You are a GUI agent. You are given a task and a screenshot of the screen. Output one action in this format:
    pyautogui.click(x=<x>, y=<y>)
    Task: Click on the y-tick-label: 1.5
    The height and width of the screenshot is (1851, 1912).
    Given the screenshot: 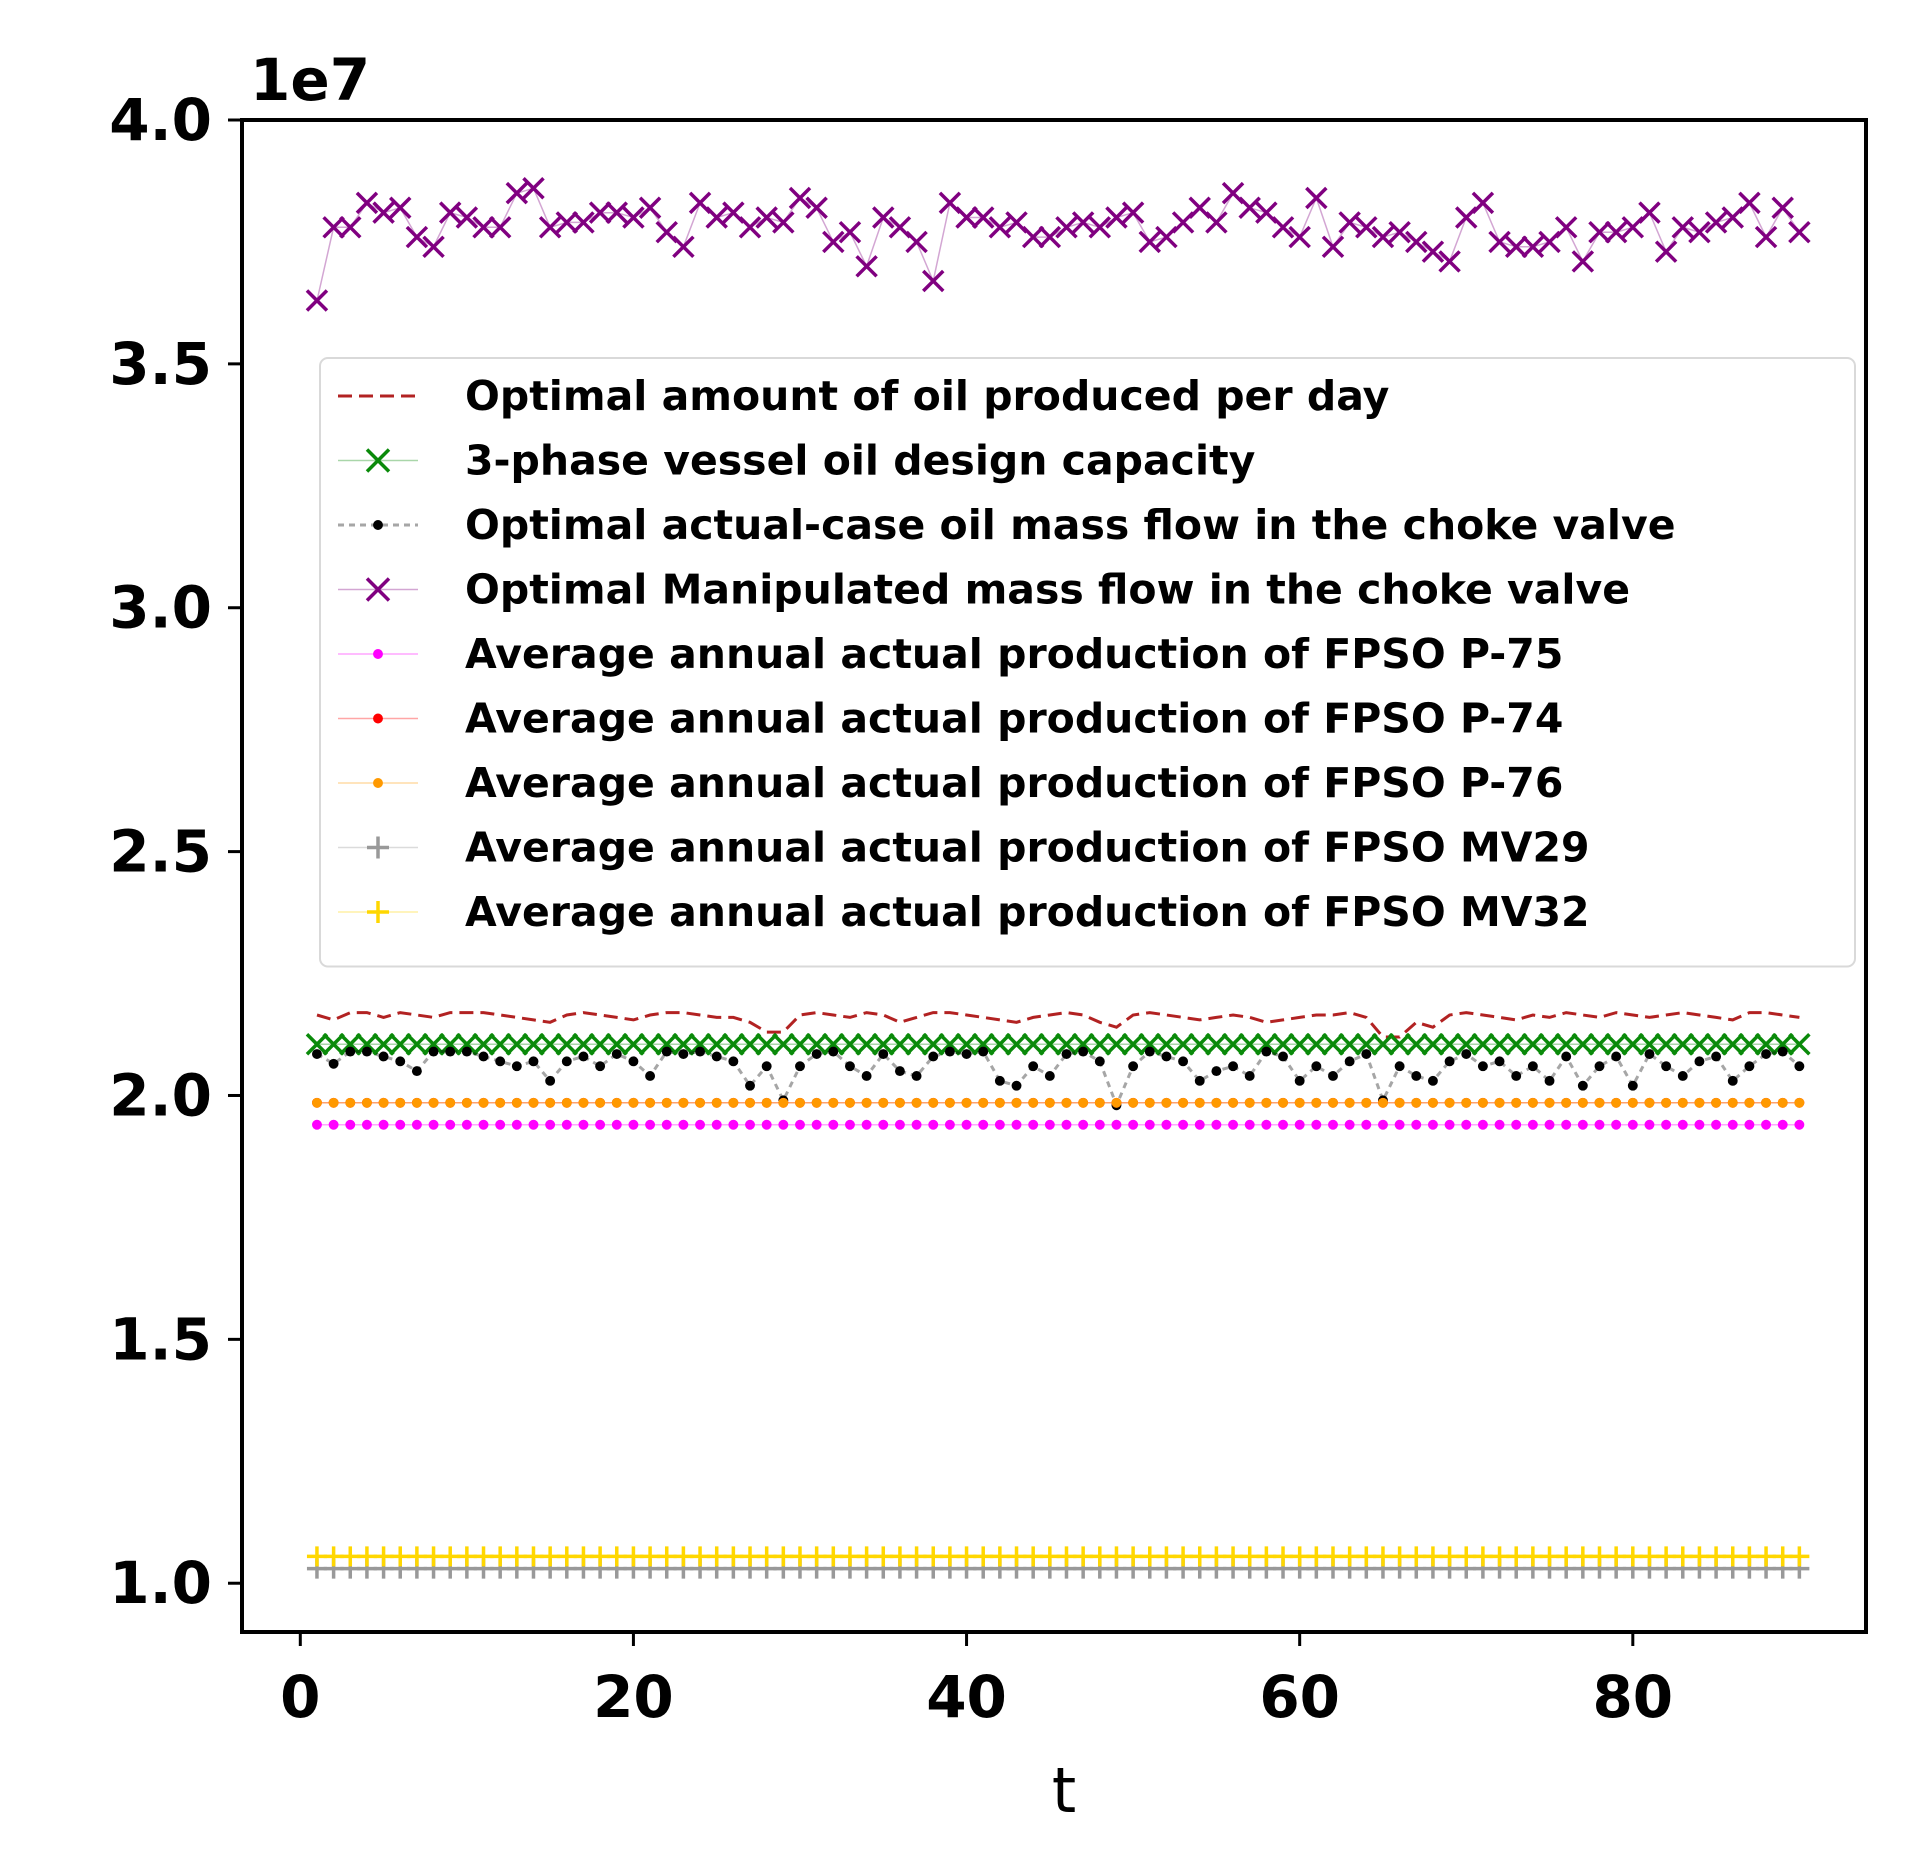 What is the action you would take?
    pyautogui.click(x=160, y=1339)
    